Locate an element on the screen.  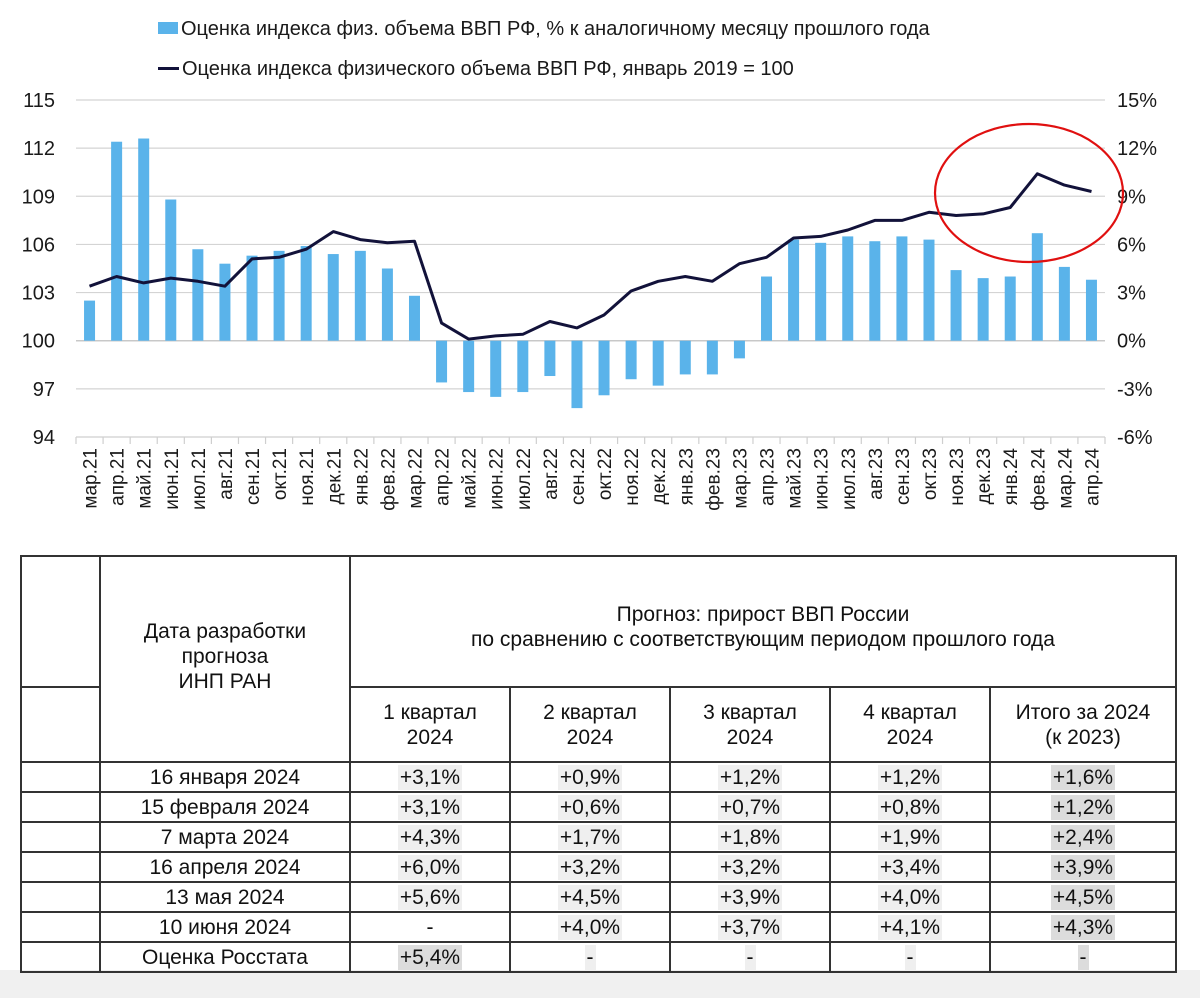
row-value-cell: +0,7% is located at coordinates (750, 807).